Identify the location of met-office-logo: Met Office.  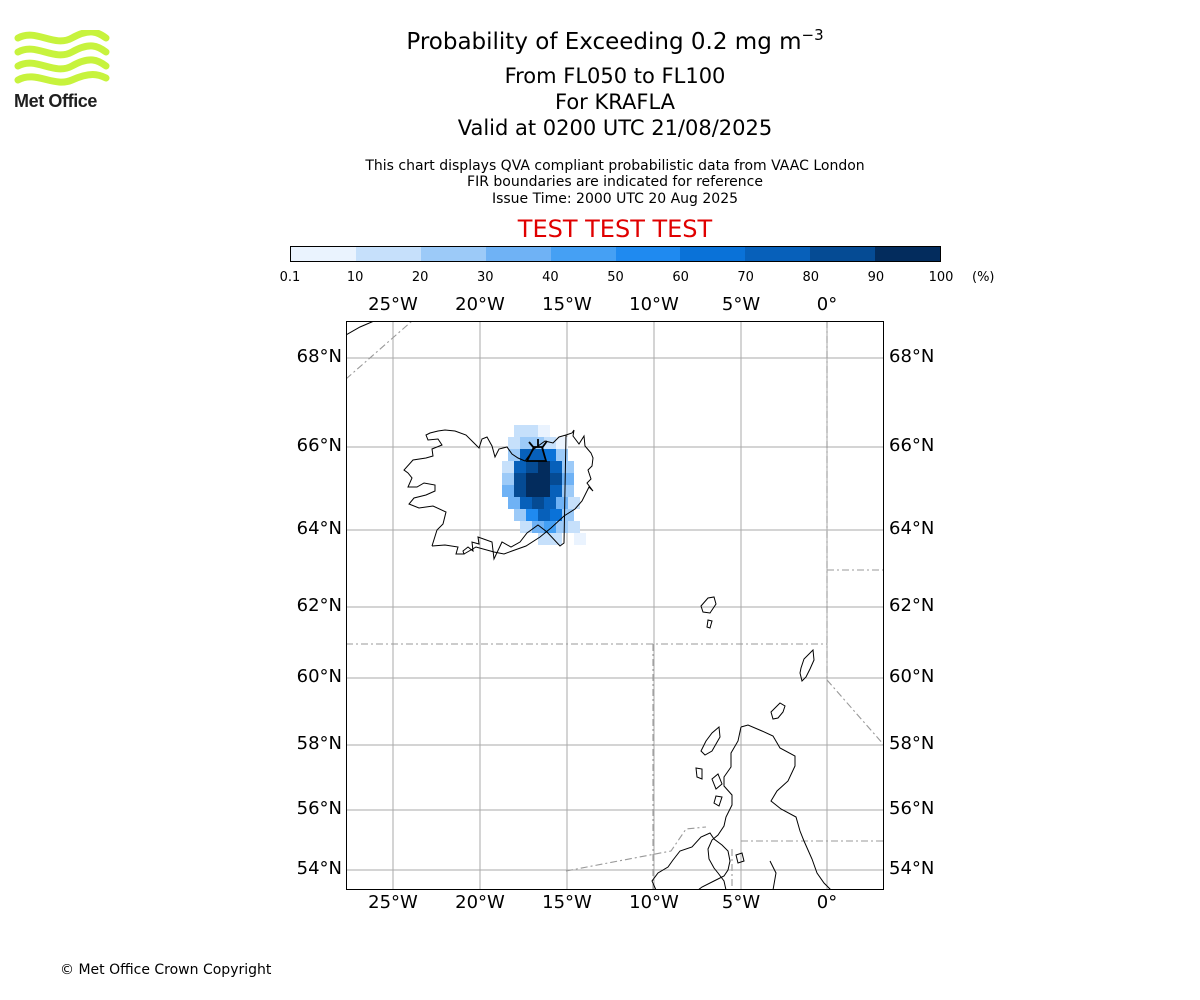
(62, 72).